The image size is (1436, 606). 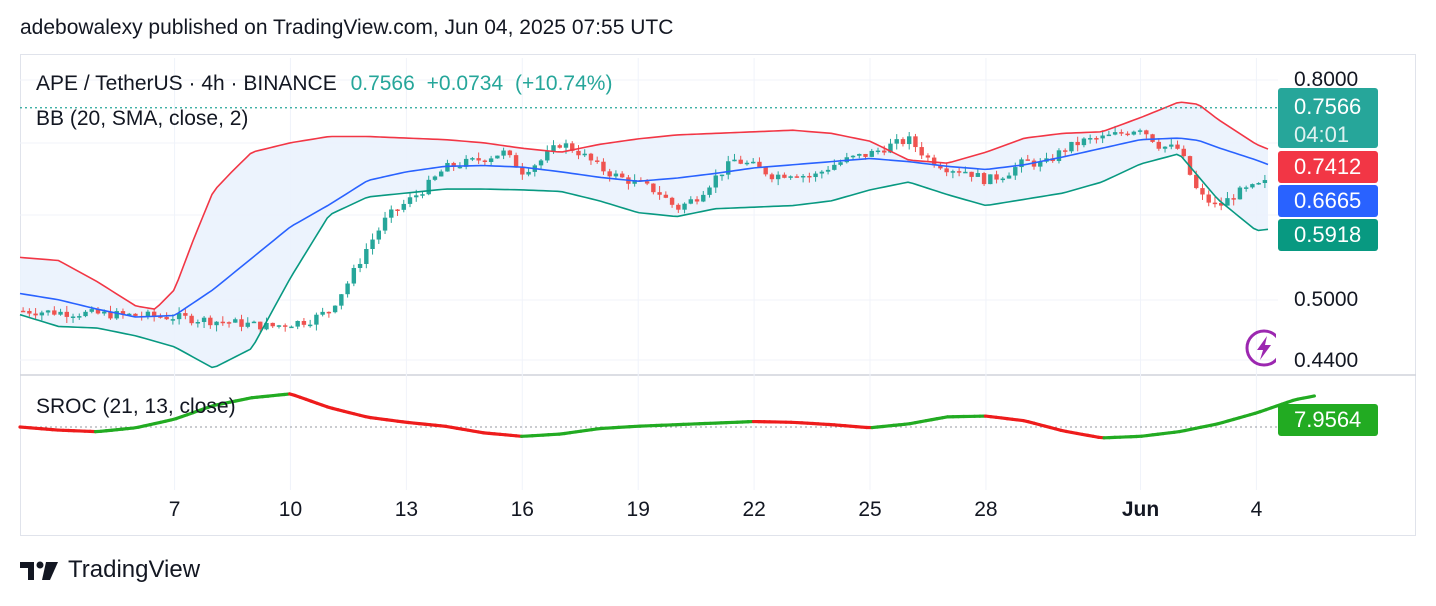 What do you see at coordinates (563, 83) in the screenshot?
I see `price-change-percent: (+10.74%)` at bounding box center [563, 83].